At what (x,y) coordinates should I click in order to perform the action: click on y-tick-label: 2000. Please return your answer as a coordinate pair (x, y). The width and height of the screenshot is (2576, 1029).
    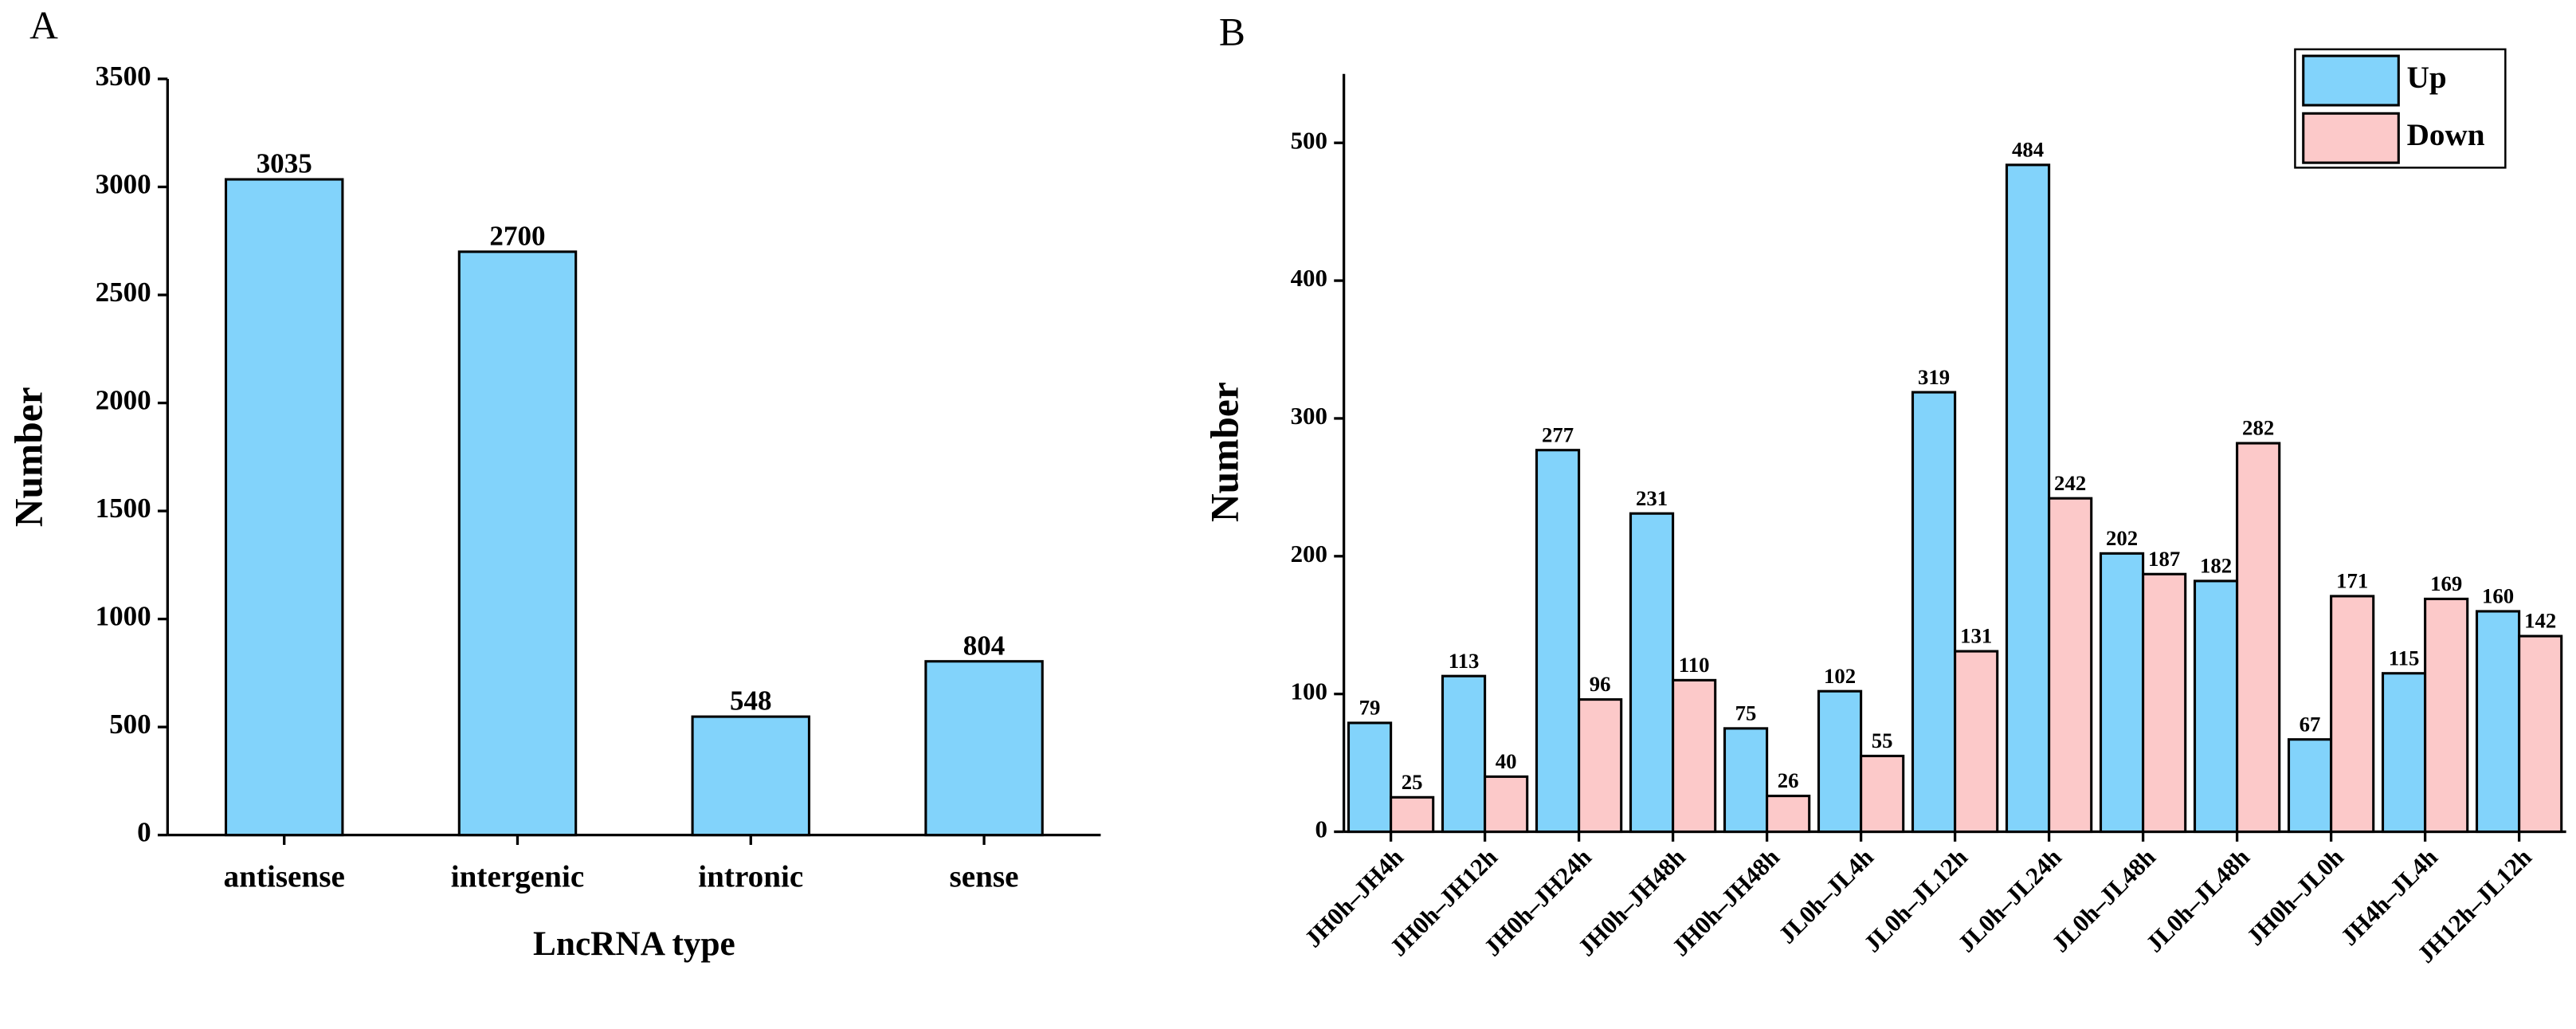
    Looking at the image, I should click on (123, 400).